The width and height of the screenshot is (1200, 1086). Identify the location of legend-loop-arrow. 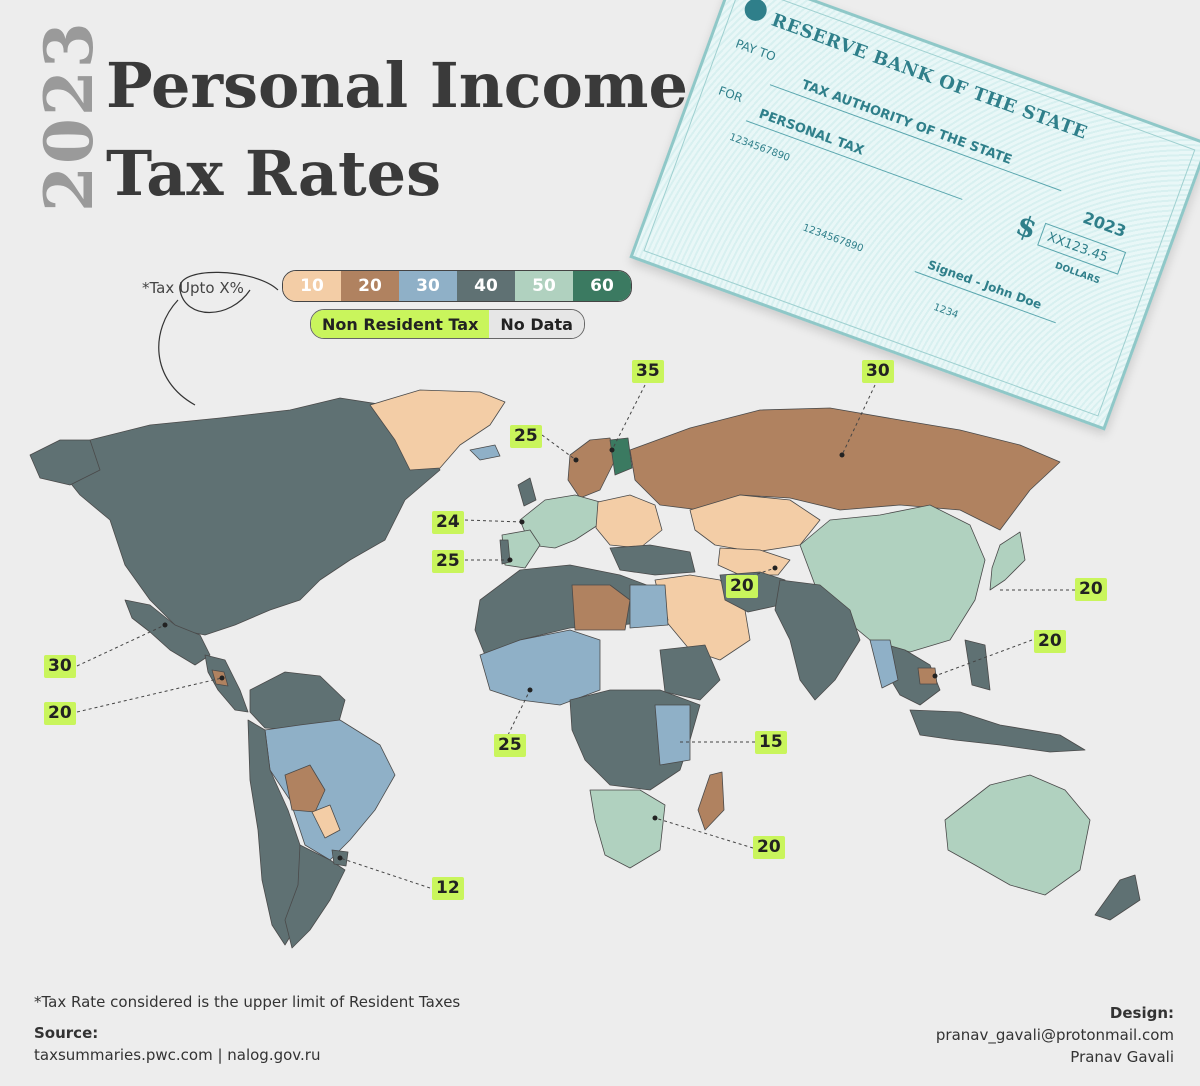
(229, 292).